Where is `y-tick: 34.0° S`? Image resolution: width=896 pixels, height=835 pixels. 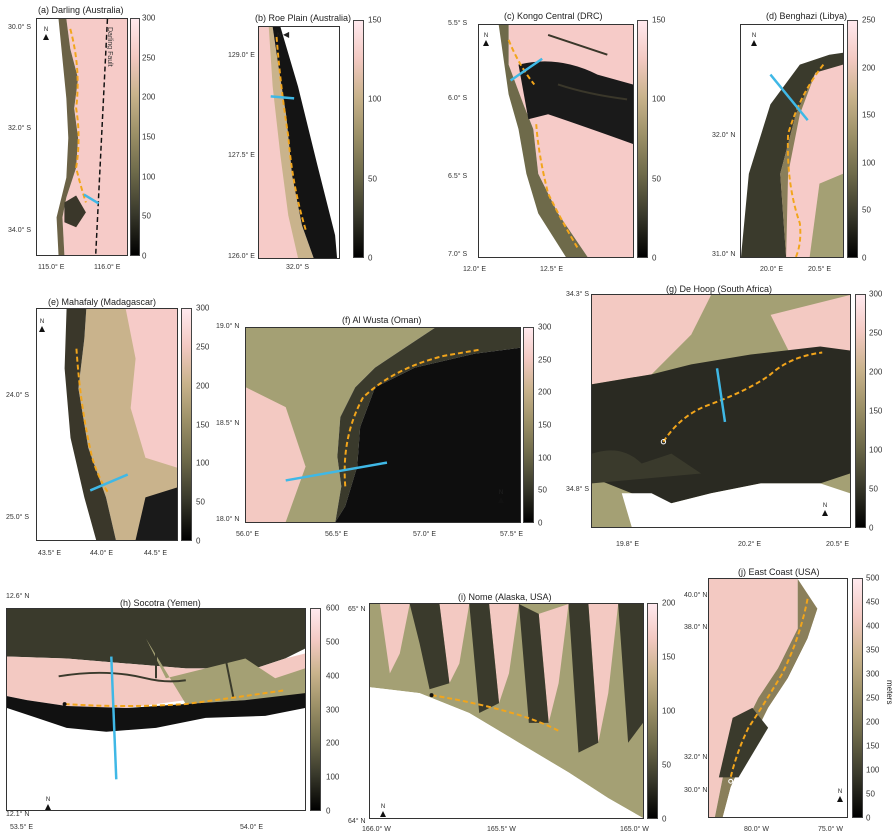
y-tick: 34.0° S is located at coordinates (20, 230).